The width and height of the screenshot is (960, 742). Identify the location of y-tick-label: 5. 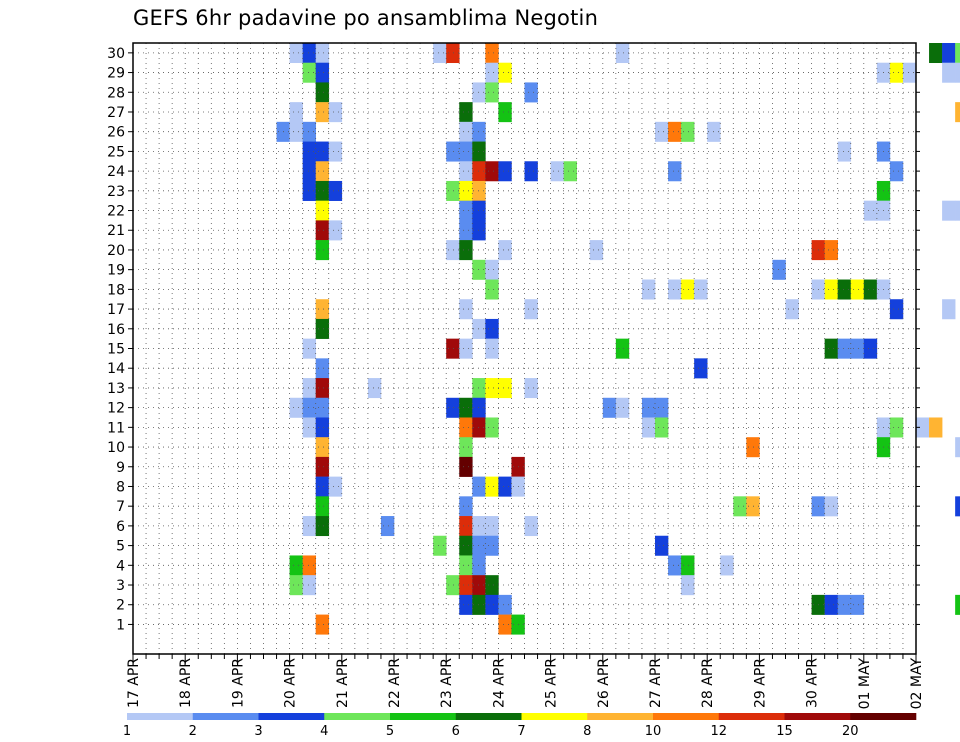
(120, 547).